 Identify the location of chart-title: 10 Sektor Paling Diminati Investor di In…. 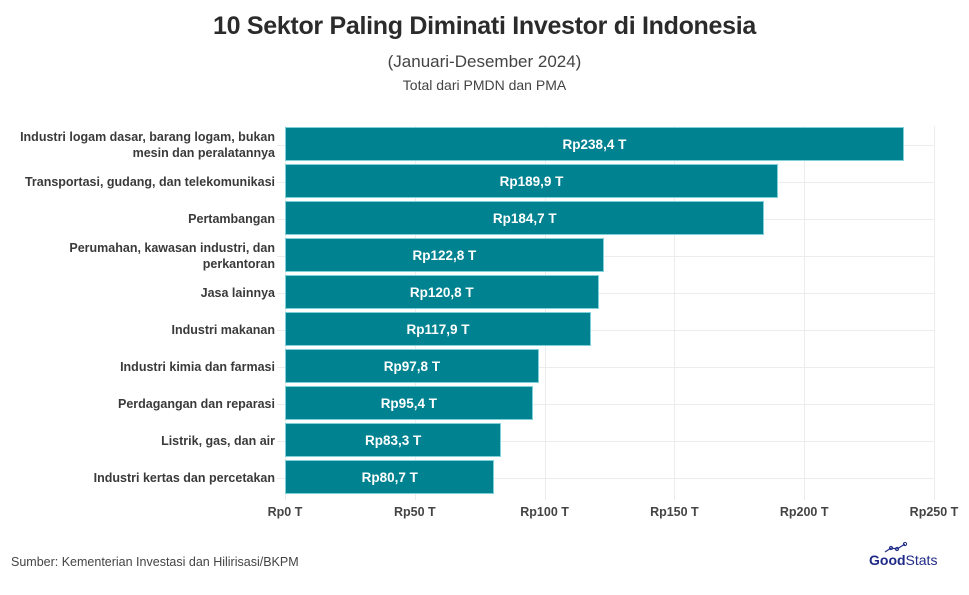
(484, 26).